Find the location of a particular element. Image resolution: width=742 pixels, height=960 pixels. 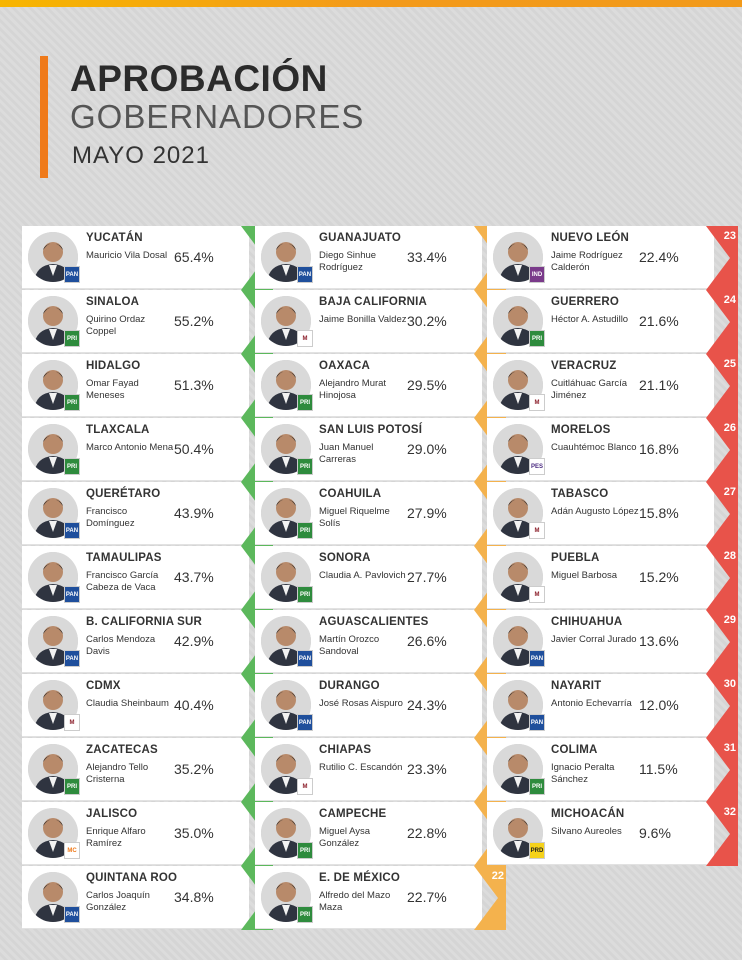

approval-value: 12.0% is located at coordinates (659, 705).